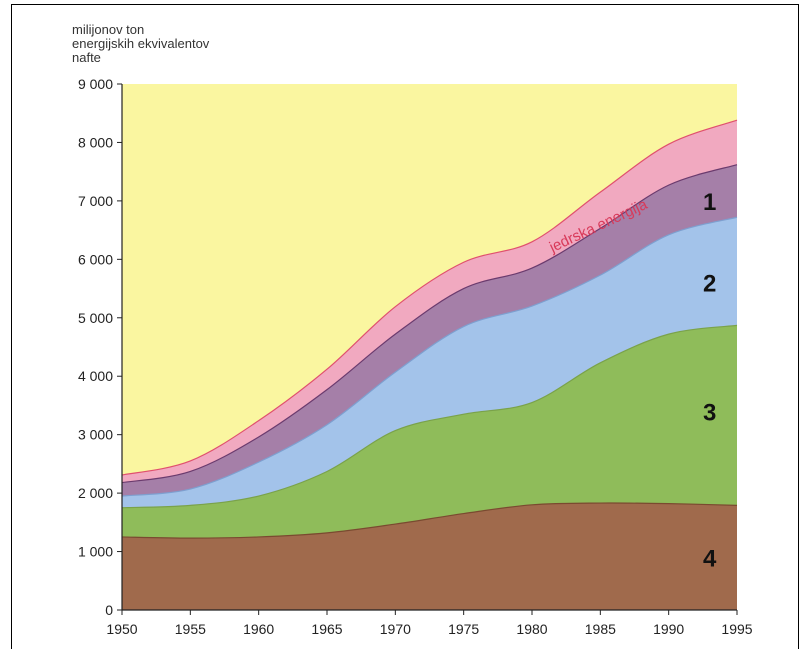  I want to click on region-label-1: 1, so click(709, 202).